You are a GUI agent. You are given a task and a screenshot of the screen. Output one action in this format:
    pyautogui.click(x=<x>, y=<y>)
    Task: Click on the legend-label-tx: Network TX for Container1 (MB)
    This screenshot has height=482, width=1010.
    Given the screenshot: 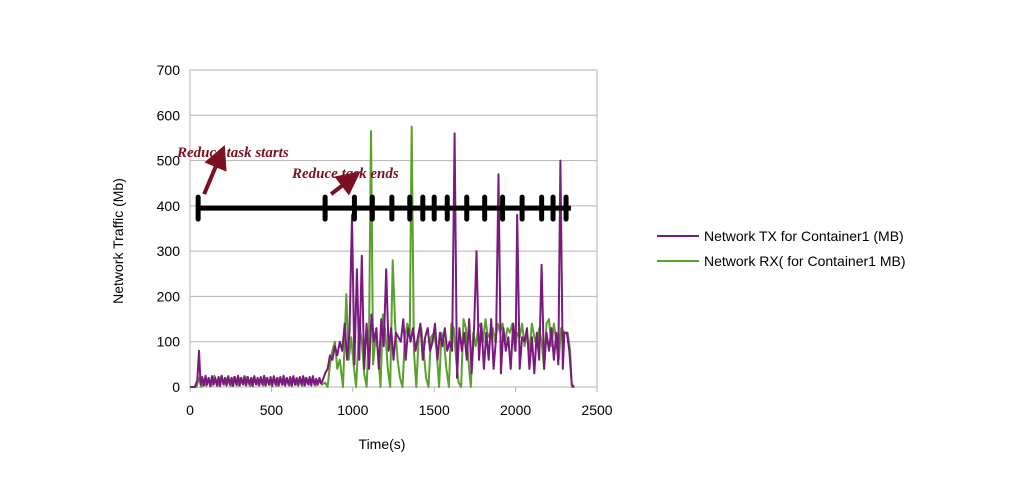 What is the action you would take?
    pyautogui.click(x=804, y=236)
    